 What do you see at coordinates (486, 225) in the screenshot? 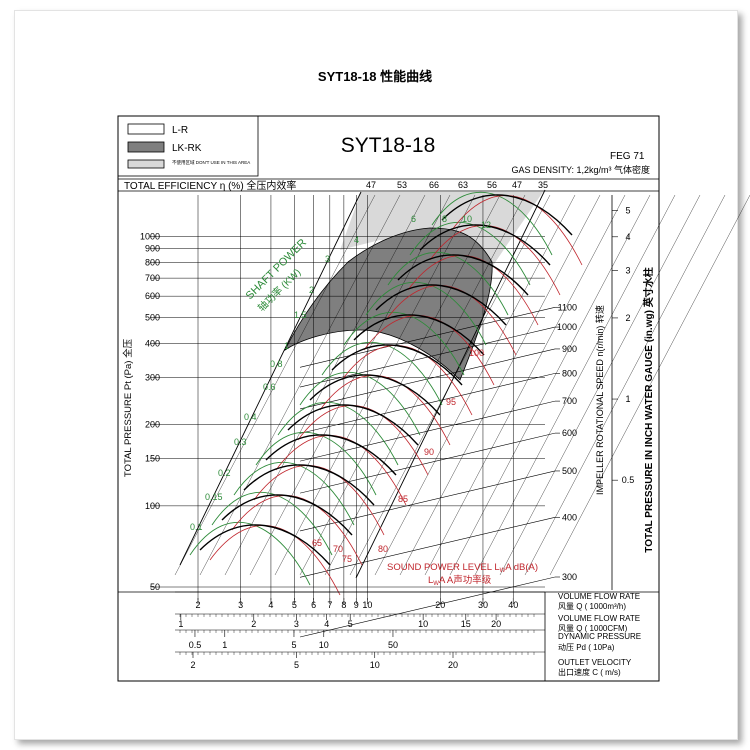
I see `shaft-power-value: 12` at bounding box center [486, 225].